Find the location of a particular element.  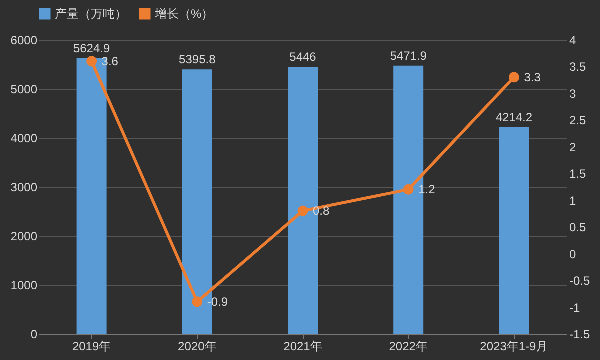

x-tick-label: 2021年 is located at coordinates (303, 347).